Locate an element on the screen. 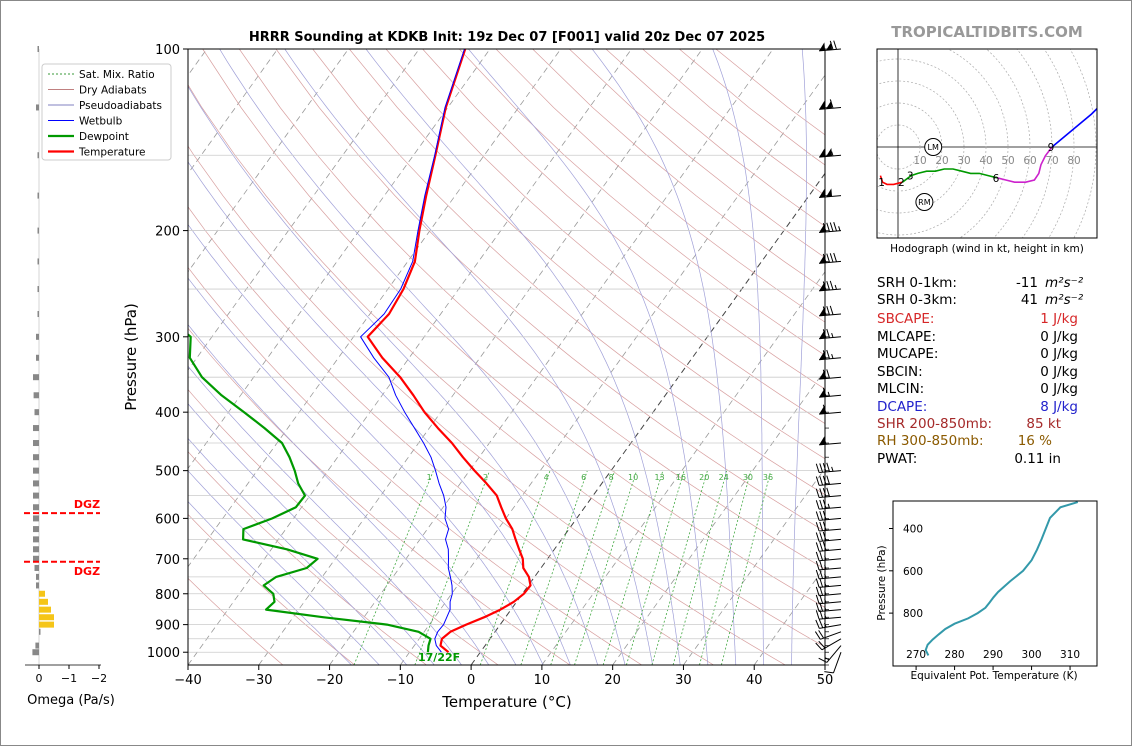 The width and height of the screenshot is (1134, 751). dewpoint-profile is located at coordinates (310, 493).